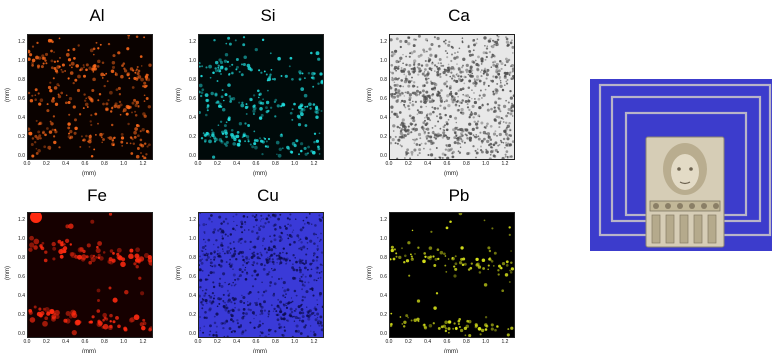 Image resolution: width=772 pixels, height=353 pixels. Describe the element at coordinates (459, 195) in the screenshot. I see `element-title: Pb` at that location.